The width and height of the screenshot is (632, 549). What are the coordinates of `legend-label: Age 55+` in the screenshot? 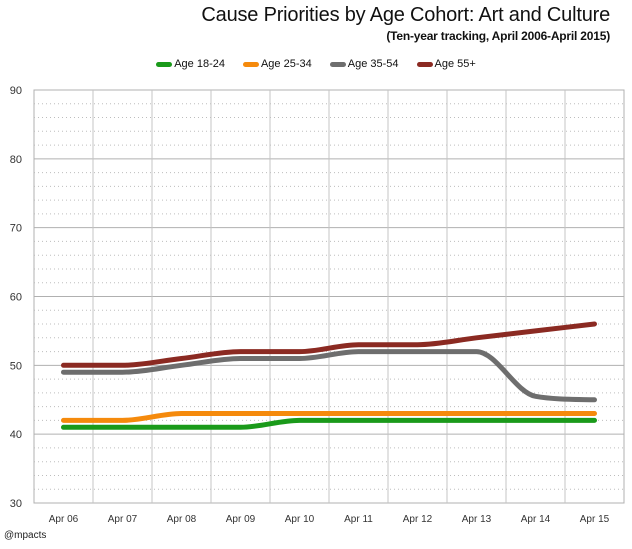 It's located at (455, 64).